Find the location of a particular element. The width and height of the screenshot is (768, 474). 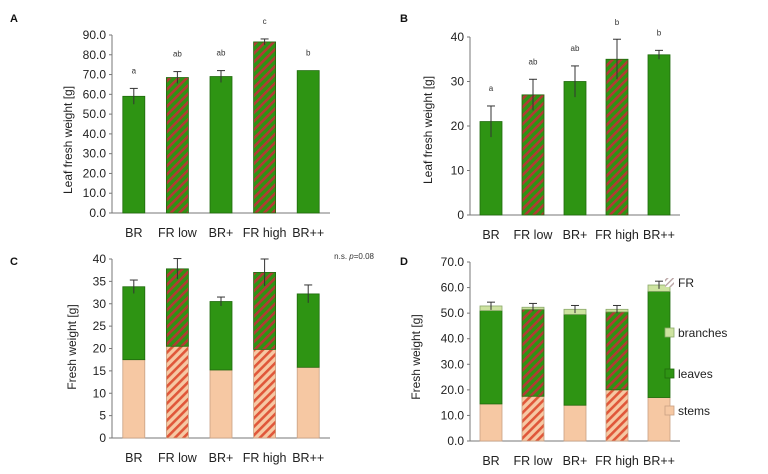

panel-b-categories: BR FR low BR+ FR high BR++ is located at coordinates (578, 235).